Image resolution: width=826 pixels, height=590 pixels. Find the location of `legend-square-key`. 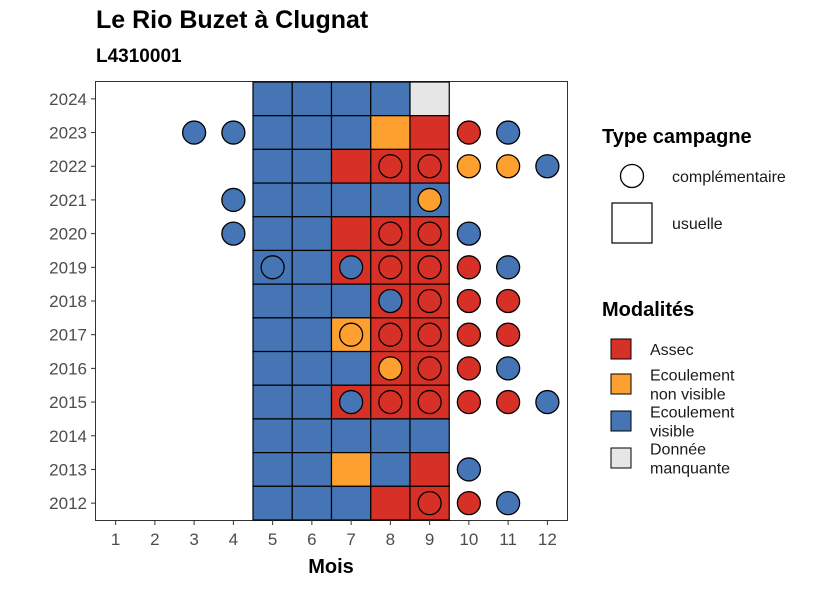

legend-square-key is located at coordinates (632, 223).